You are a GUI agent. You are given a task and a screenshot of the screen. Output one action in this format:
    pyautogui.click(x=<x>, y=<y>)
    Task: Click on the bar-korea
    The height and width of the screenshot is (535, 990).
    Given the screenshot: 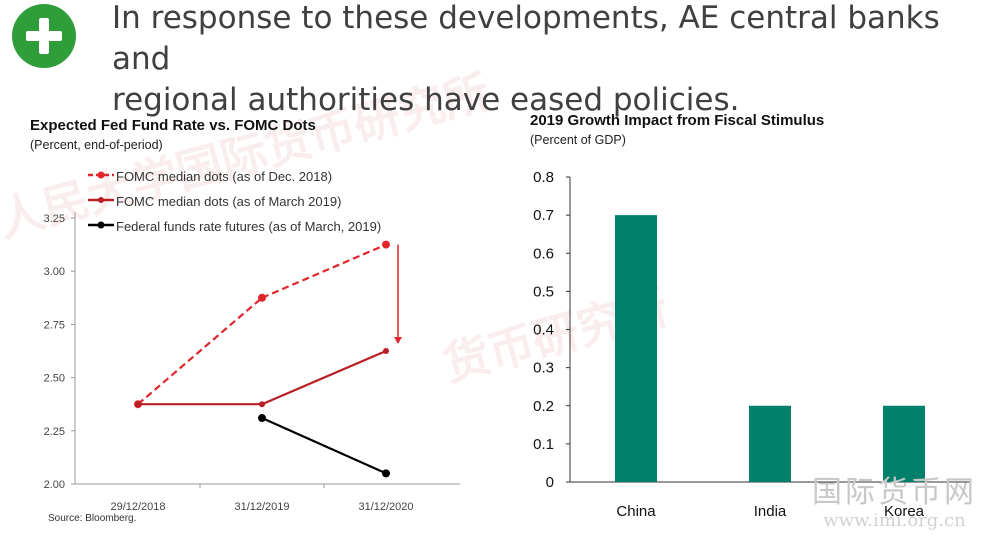 What is the action you would take?
    pyautogui.click(x=904, y=443)
    